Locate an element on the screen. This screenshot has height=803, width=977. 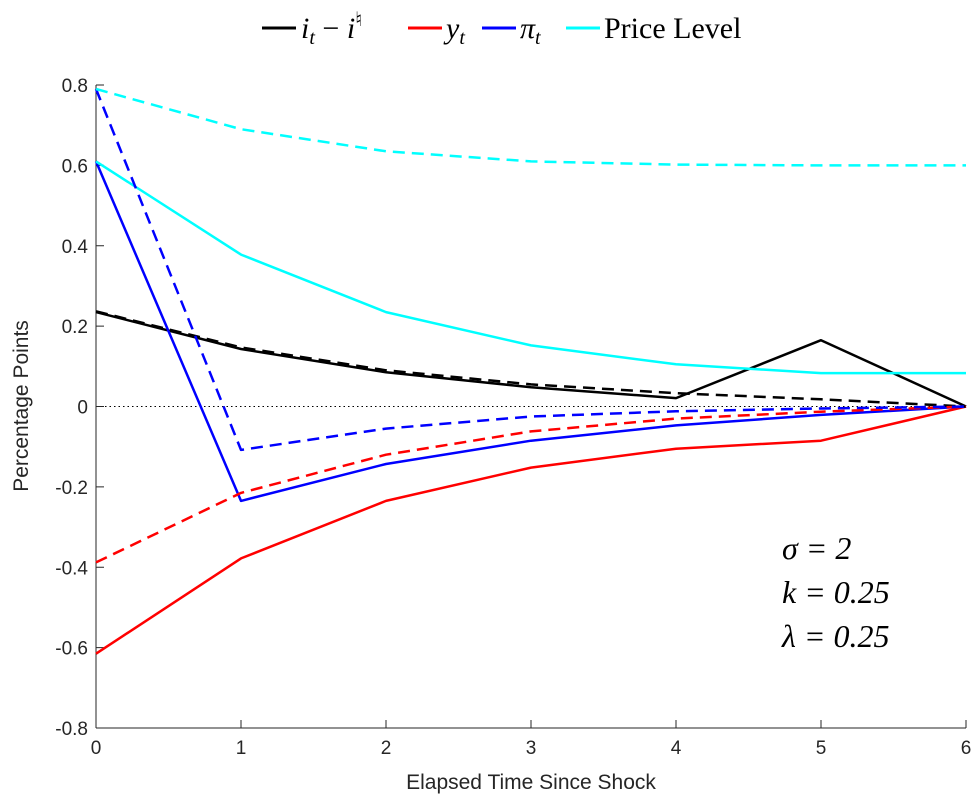
y-axis-title: Percentage Points is located at coordinates (21, 406).